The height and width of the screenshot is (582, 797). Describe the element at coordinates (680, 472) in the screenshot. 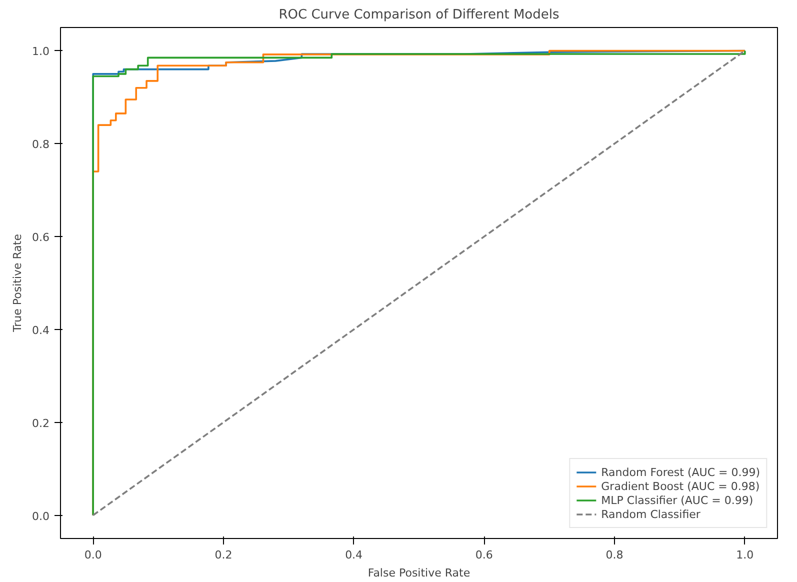

I see `legend-label: Random Forest (AUC = 0.99)` at that location.